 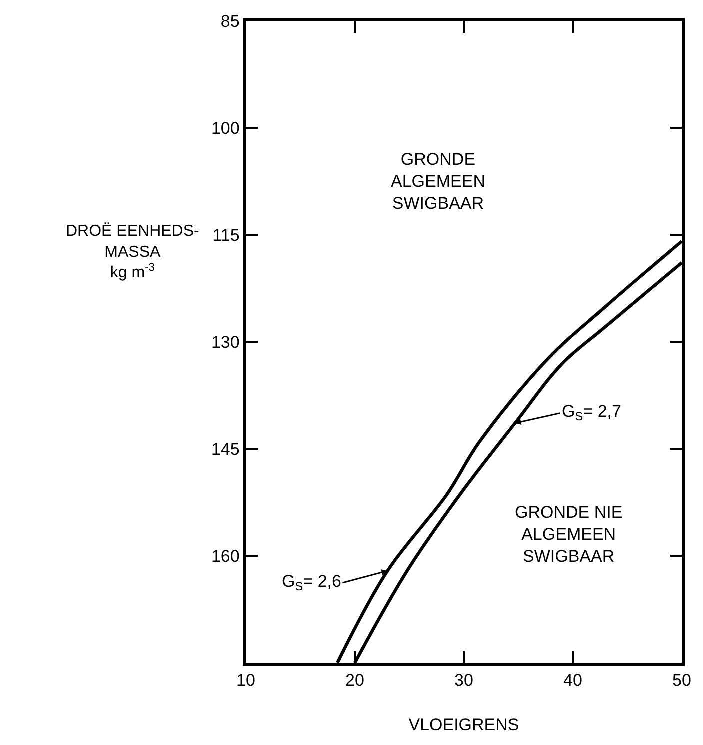 I want to click on x-axis-title: VLOEIGRENS, so click(x=464, y=725).